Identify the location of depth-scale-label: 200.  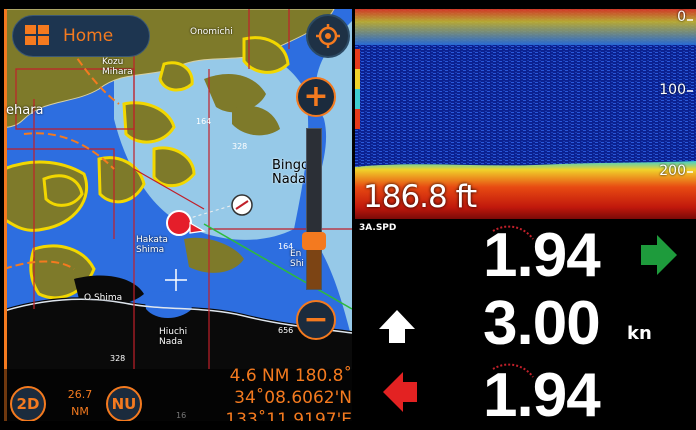
(672, 171).